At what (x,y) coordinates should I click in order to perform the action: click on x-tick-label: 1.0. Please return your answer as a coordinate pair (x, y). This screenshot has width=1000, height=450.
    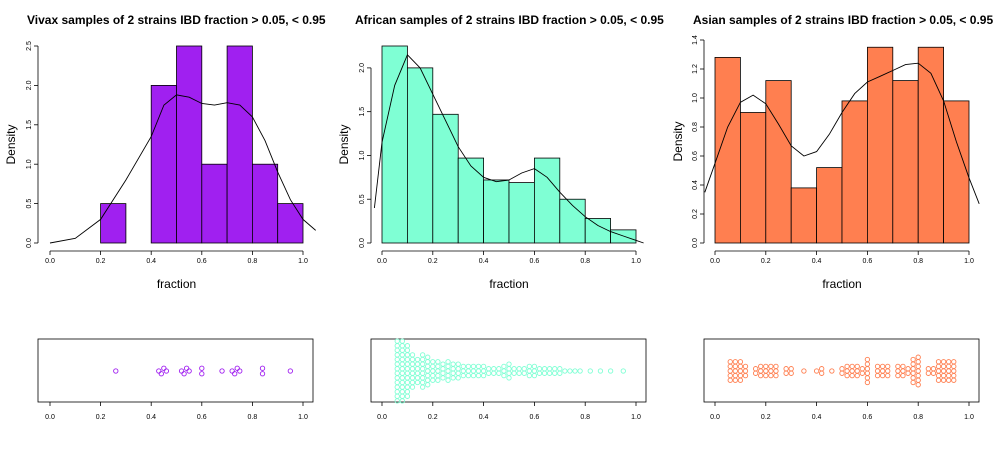
    Looking at the image, I should click on (969, 261).